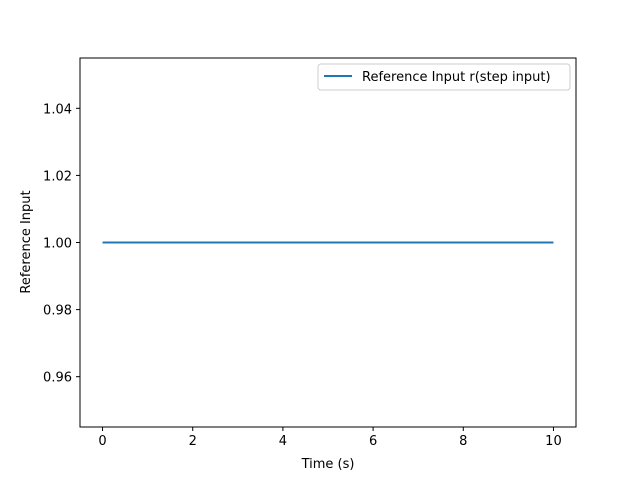 This screenshot has width=640, height=480. I want to click on x-tick-label: 8, so click(463, 441).